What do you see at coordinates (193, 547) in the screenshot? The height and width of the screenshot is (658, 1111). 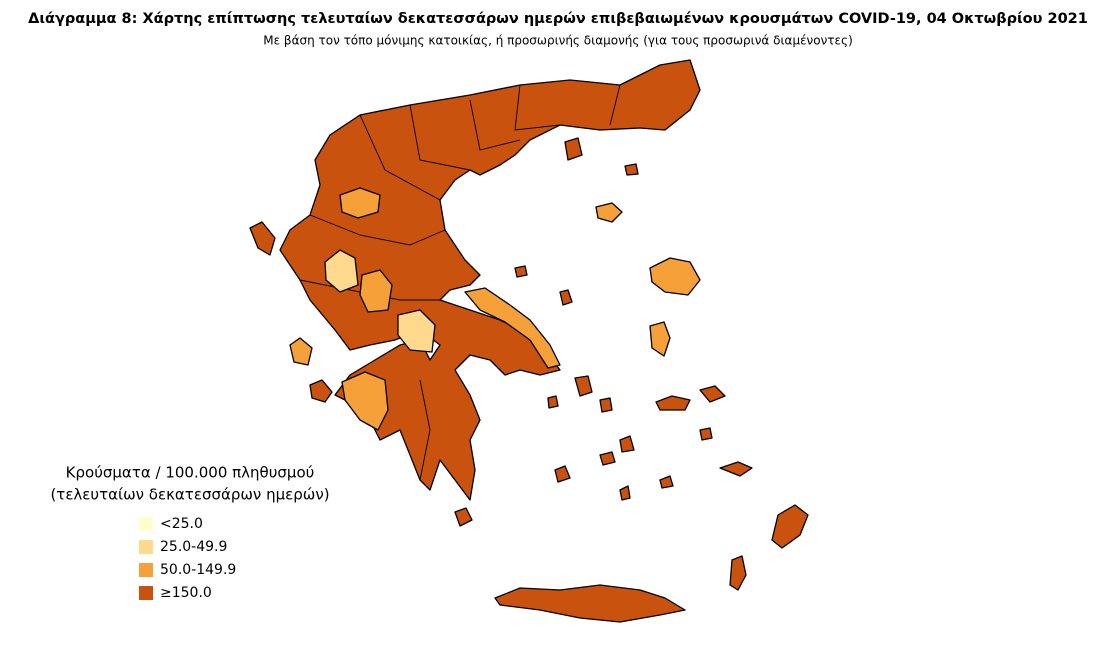 I see `legend-label: 25.0-49.9` at bounding box center [193, 547].